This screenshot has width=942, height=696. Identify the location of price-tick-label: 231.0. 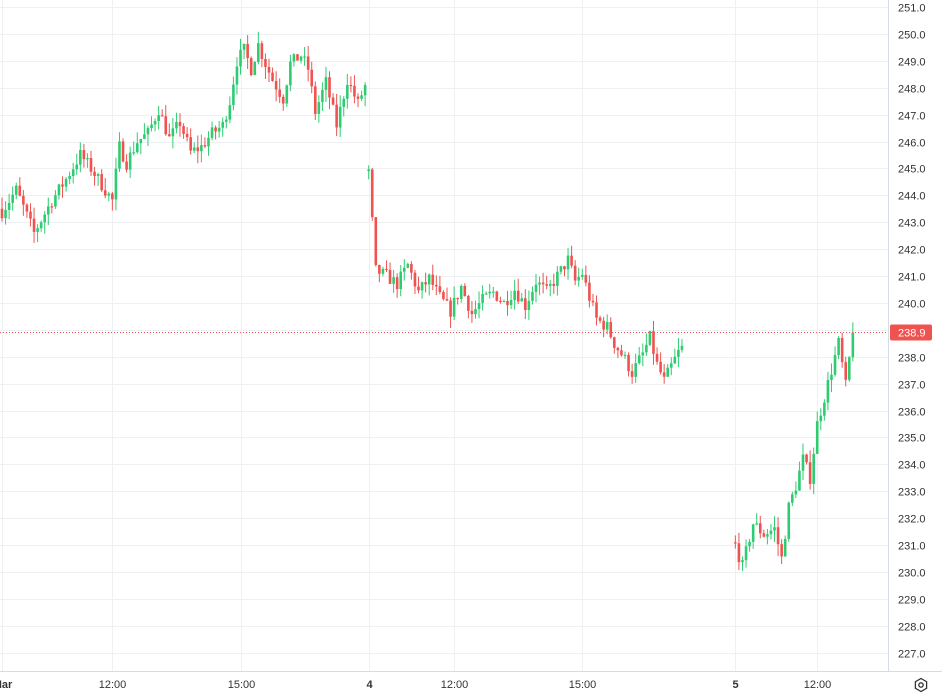
(912, 547).